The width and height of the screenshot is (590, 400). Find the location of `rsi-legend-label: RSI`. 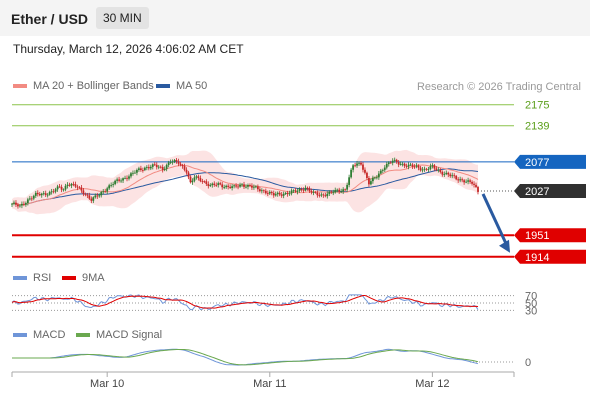

rsi-legend-label: RSI is located at coordinates (42, 278).